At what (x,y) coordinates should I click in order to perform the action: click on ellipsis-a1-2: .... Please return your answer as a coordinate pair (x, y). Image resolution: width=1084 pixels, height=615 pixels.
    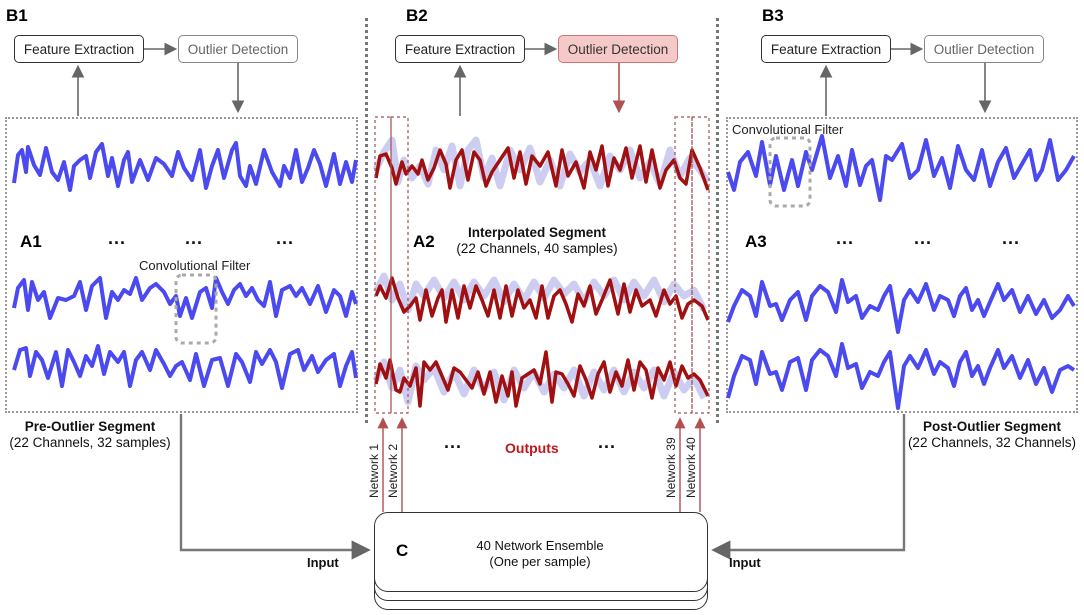
    Looking at the image, I should click on (194, 238).